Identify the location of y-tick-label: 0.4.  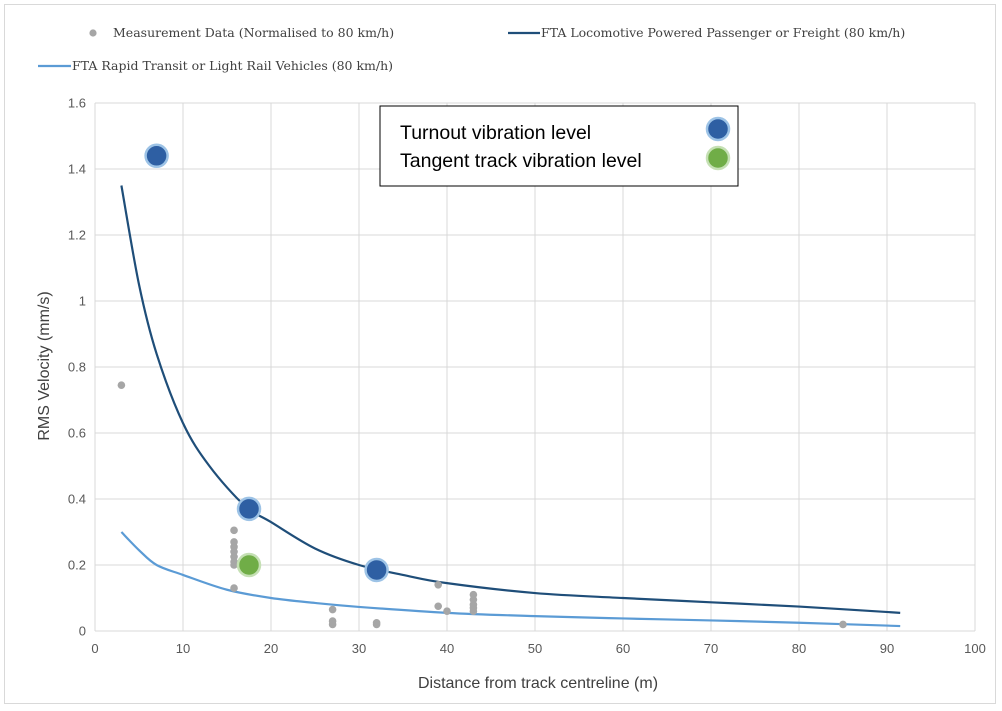
(77, 499).